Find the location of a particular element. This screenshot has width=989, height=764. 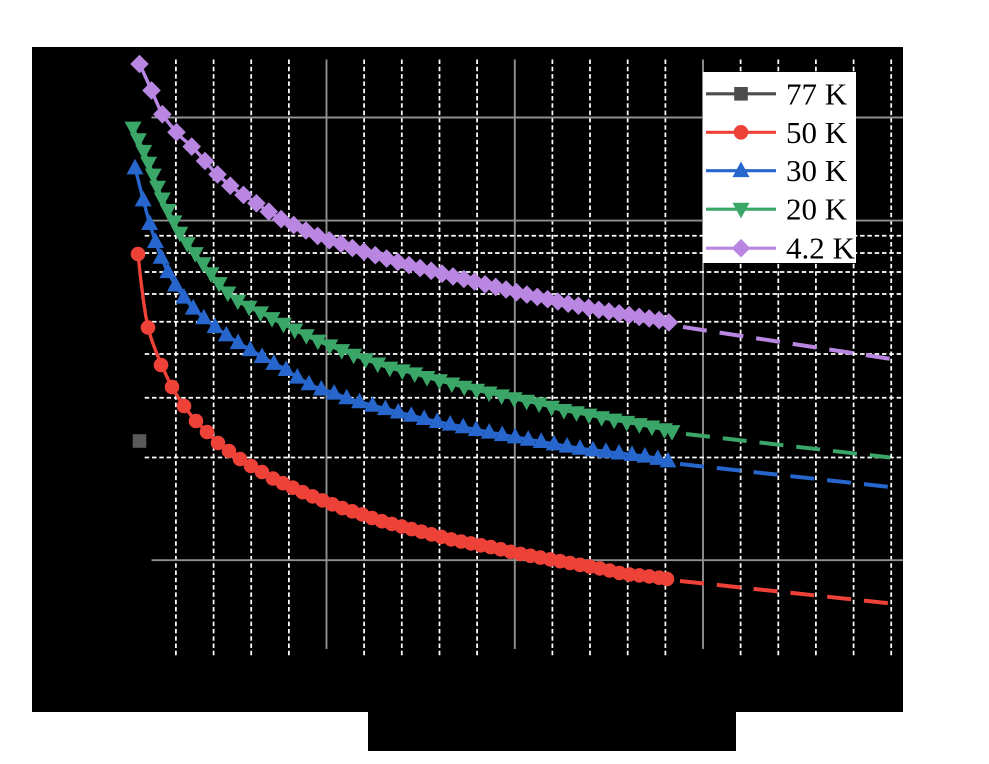

svg-text: 20 K is located at coordinates (817, 209).